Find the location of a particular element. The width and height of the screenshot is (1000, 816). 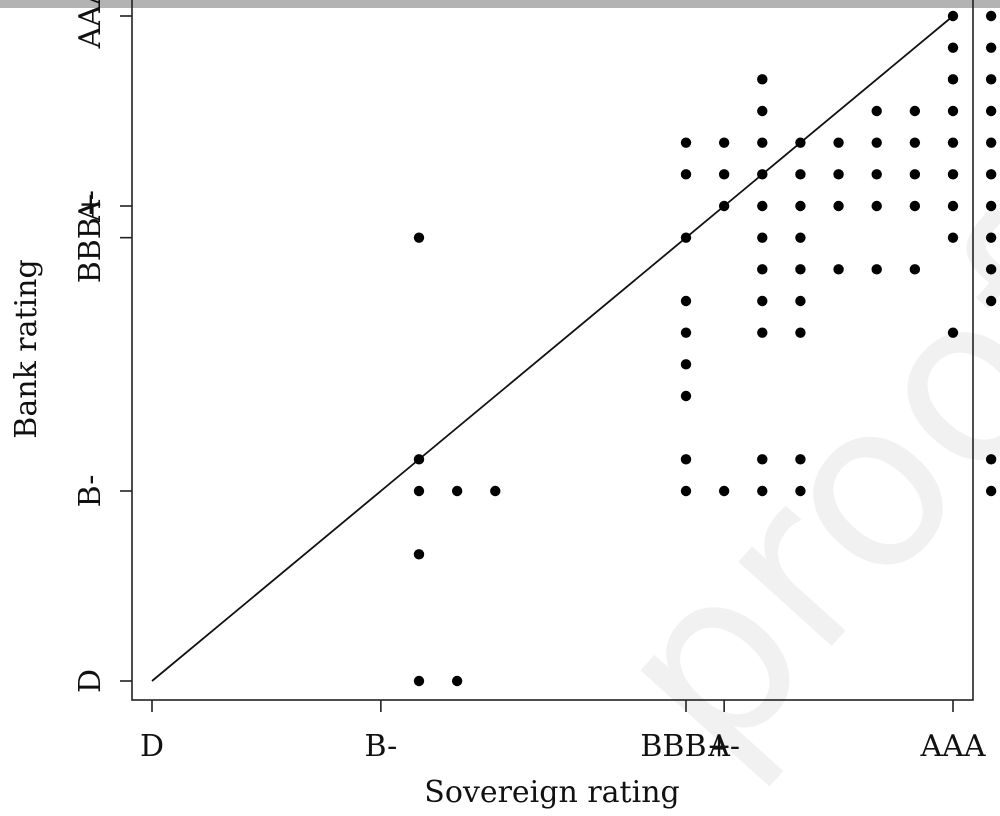

y-tick-label: D is located at coordinates (90, 681).